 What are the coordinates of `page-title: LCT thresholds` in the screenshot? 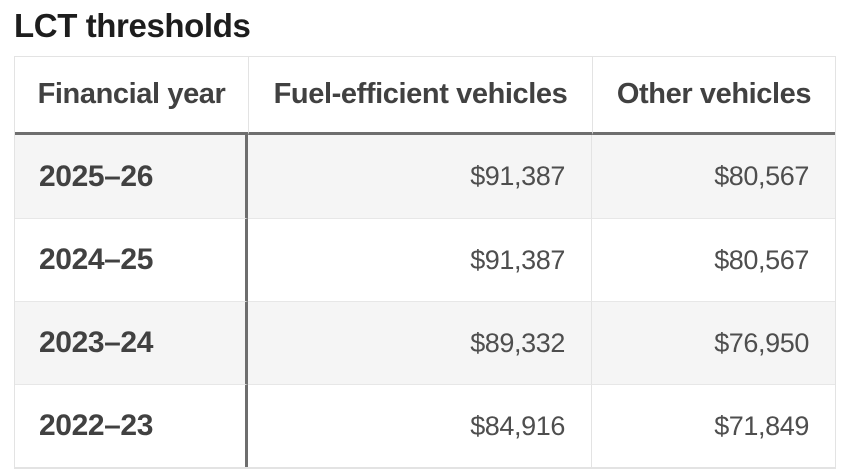 It's located at (132, 25).